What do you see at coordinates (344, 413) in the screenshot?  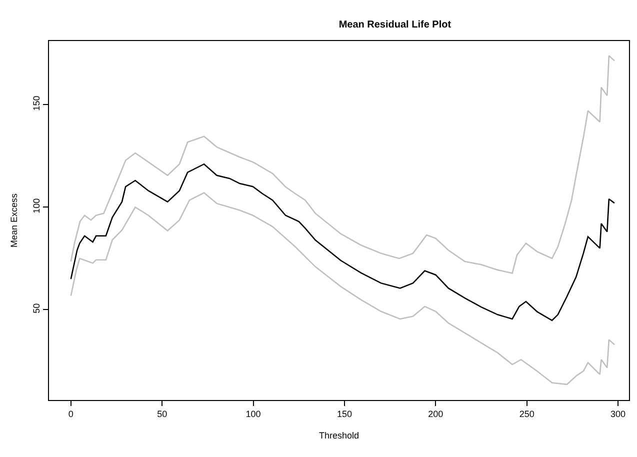 I see `x-tick-label: 150` at bounding box center [344, 413].